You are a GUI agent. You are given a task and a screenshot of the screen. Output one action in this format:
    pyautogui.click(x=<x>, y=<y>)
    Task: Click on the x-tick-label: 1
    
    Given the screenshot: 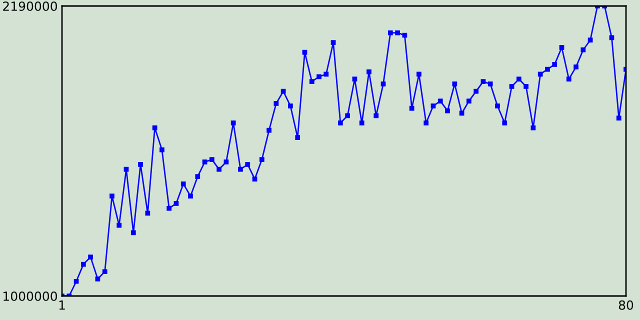 What is the action you would take?
    pyautogui.click(x=62, y=305)
    